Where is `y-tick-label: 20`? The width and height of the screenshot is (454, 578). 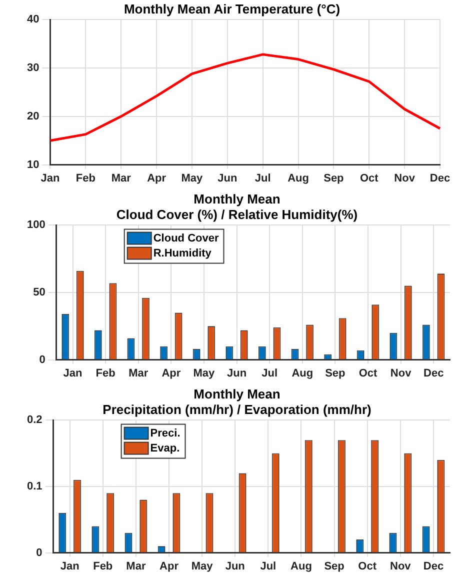 y-tick-label: 20 is located at coordinates (33, 116).